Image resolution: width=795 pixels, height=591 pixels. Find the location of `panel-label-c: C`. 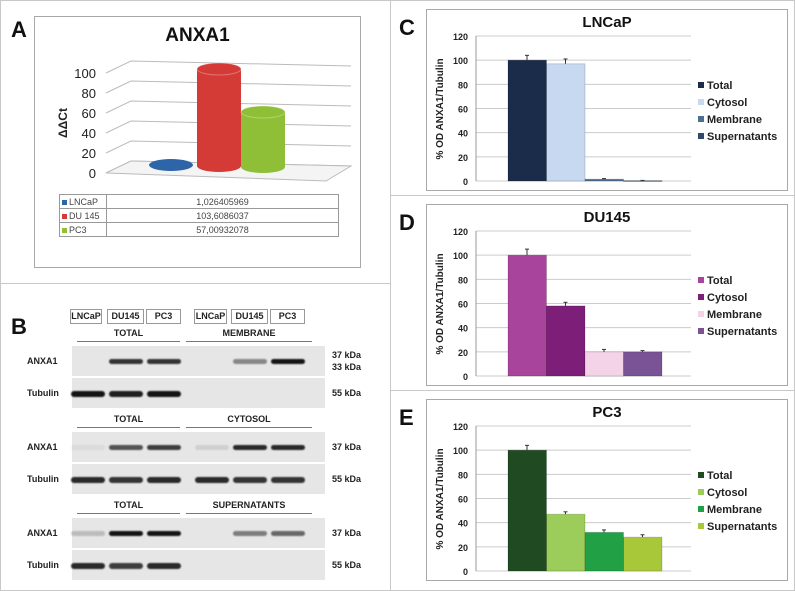

panel-label-c: C is located at coordinates (407, 27).